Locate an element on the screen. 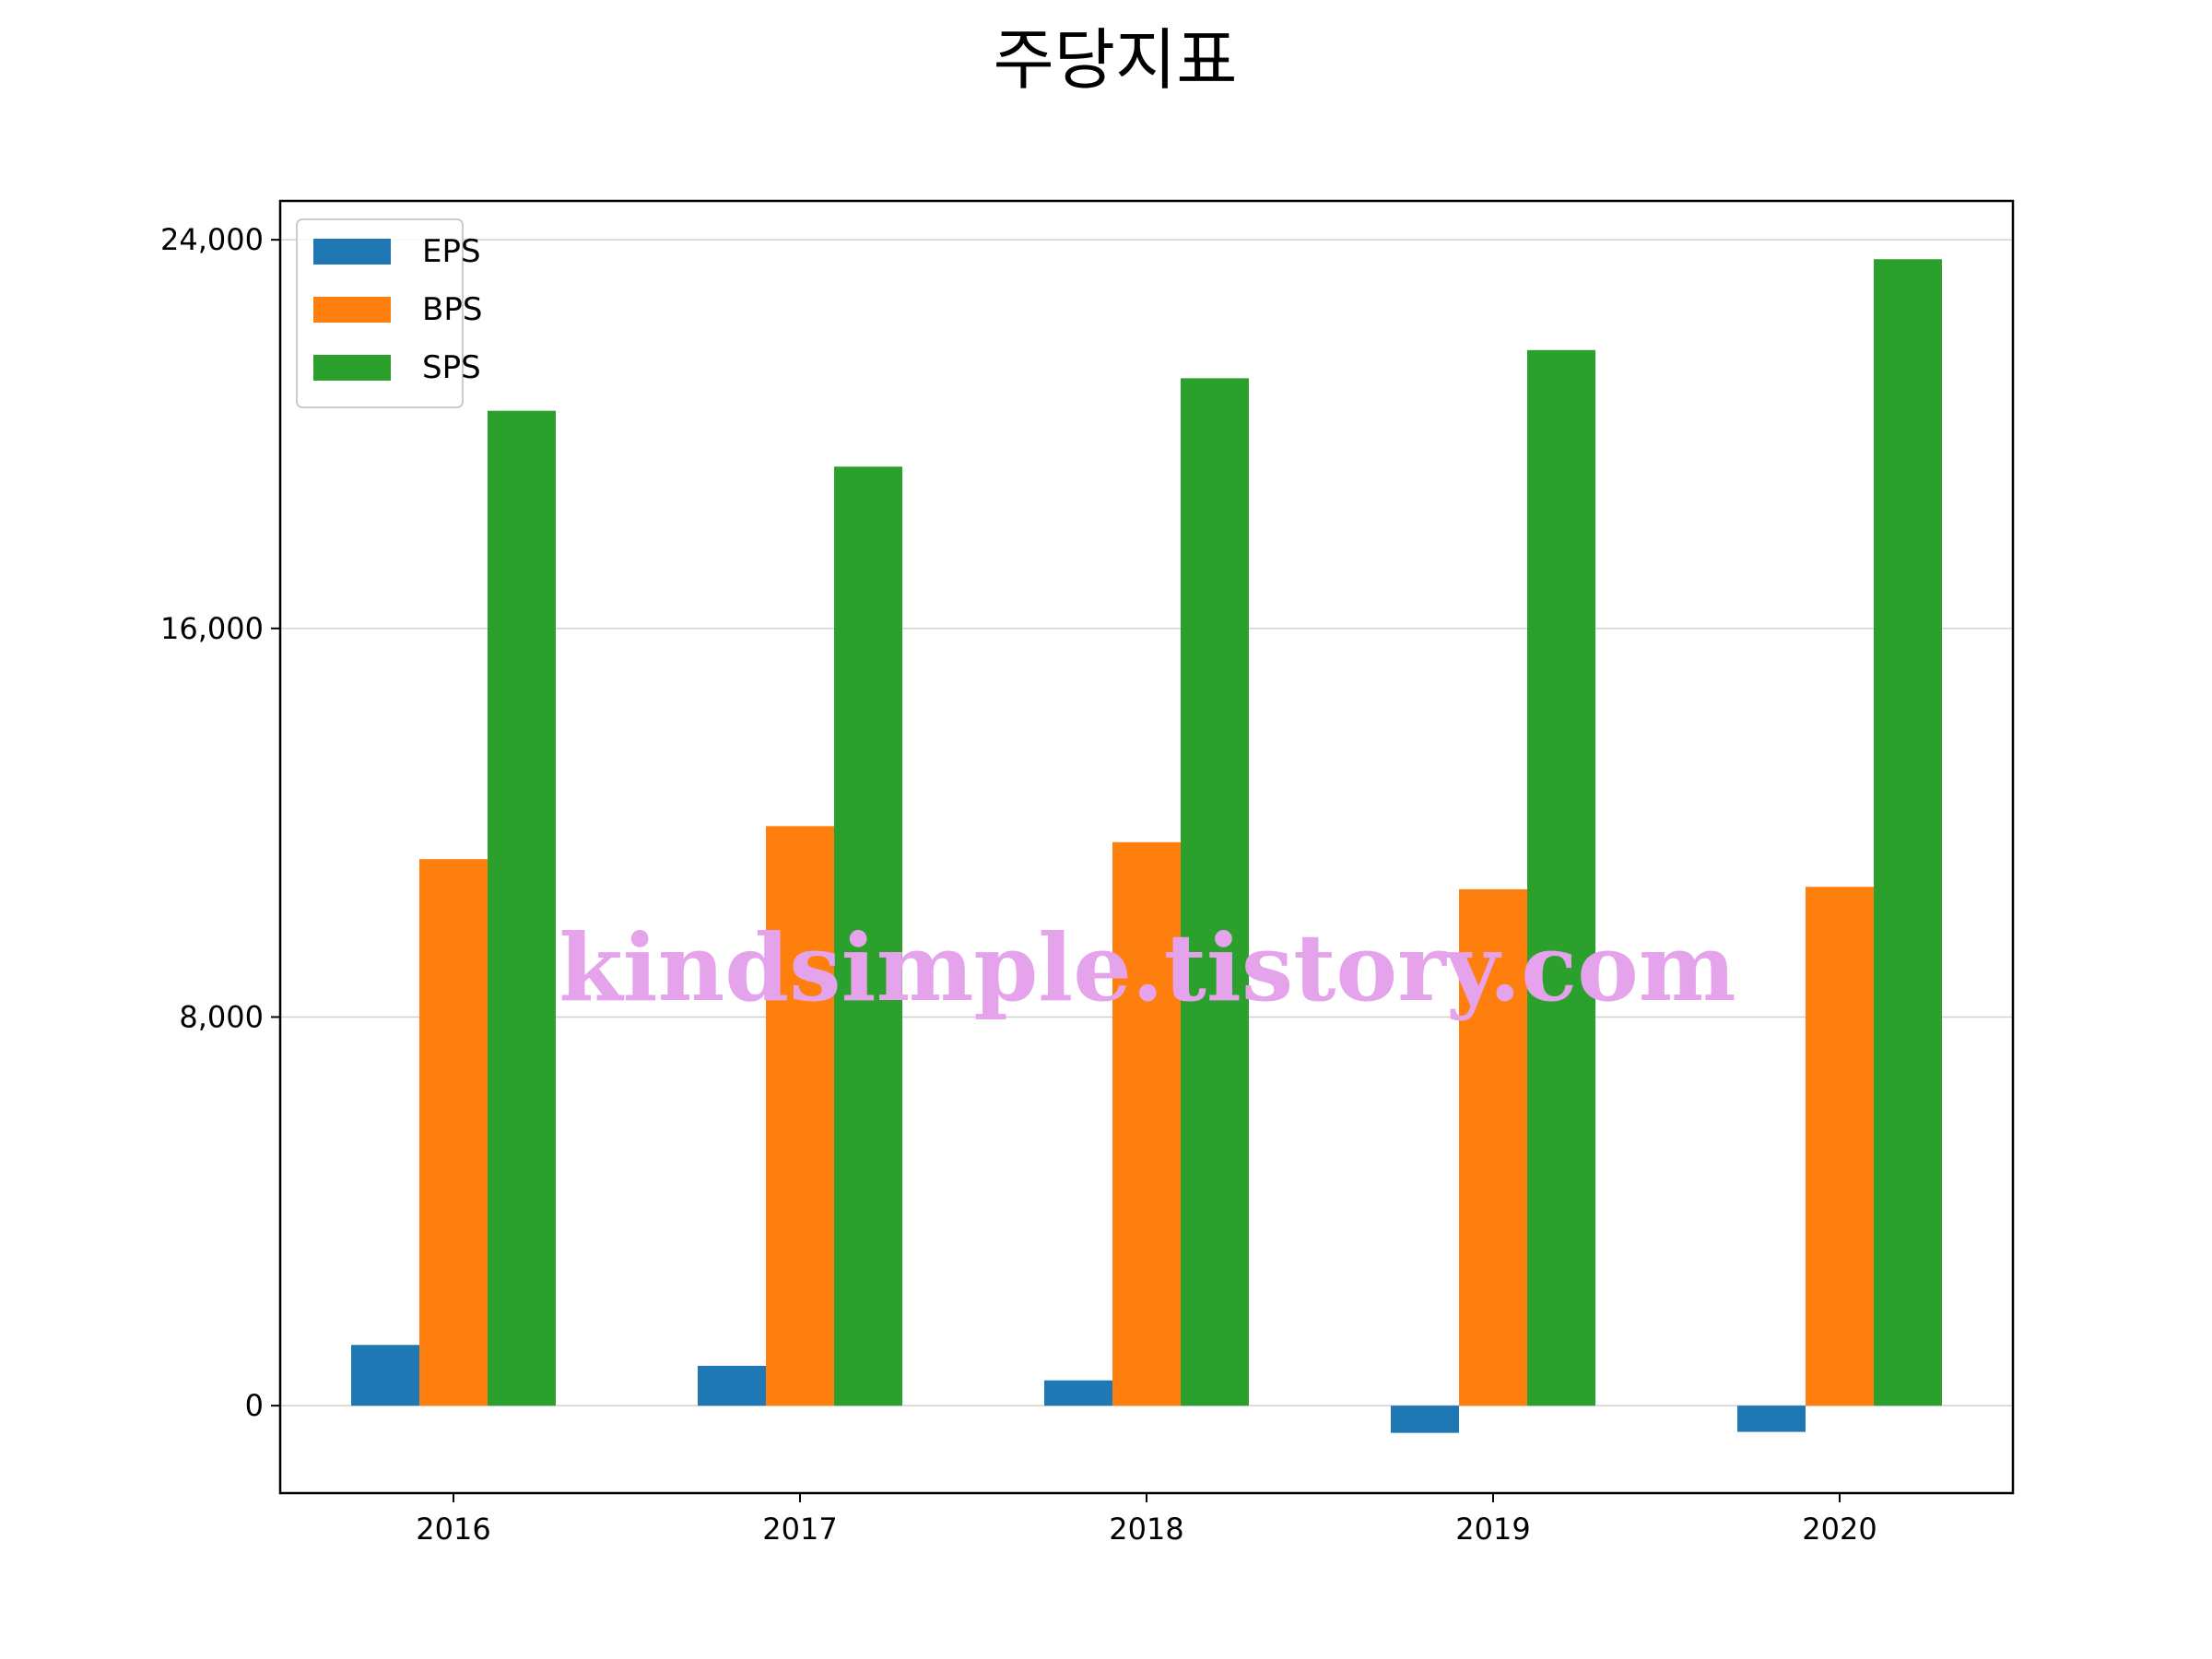 This screenshot has height=1659, width=2212. bar-eps-2019 is located at coordinates (1425, 1419).